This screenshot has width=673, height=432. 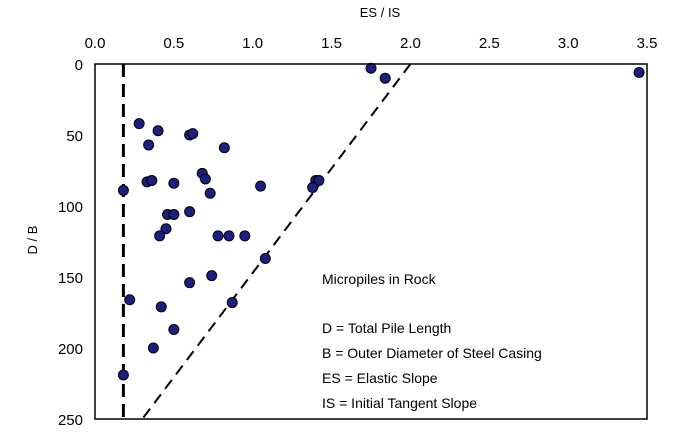 I want to click on y-tick-label: 250, so click(x=70, y=420).